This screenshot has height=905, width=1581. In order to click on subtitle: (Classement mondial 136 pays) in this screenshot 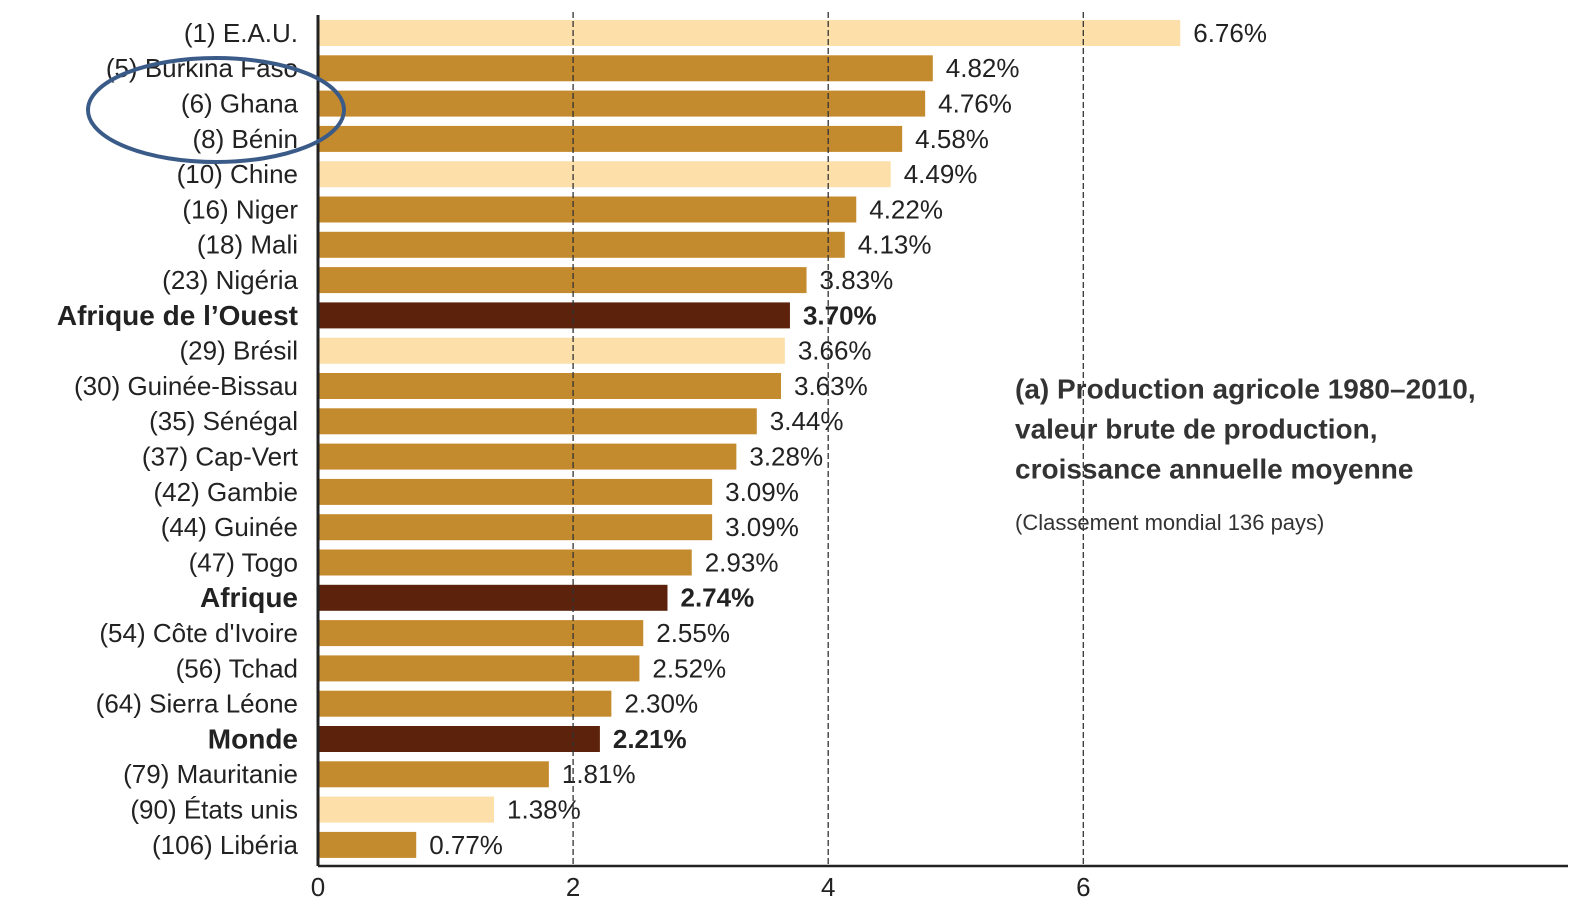, I will do `click(1169, 522)`.